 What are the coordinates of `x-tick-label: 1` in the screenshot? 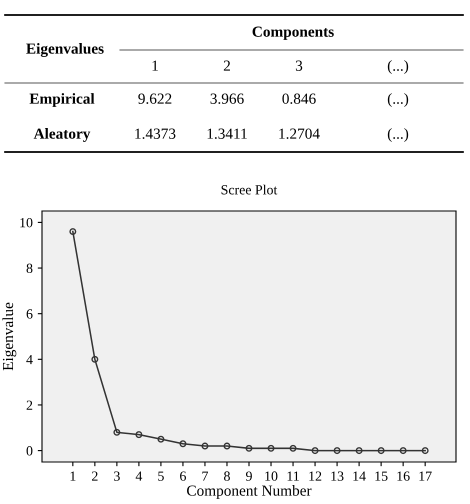 It's located at (73, 476).